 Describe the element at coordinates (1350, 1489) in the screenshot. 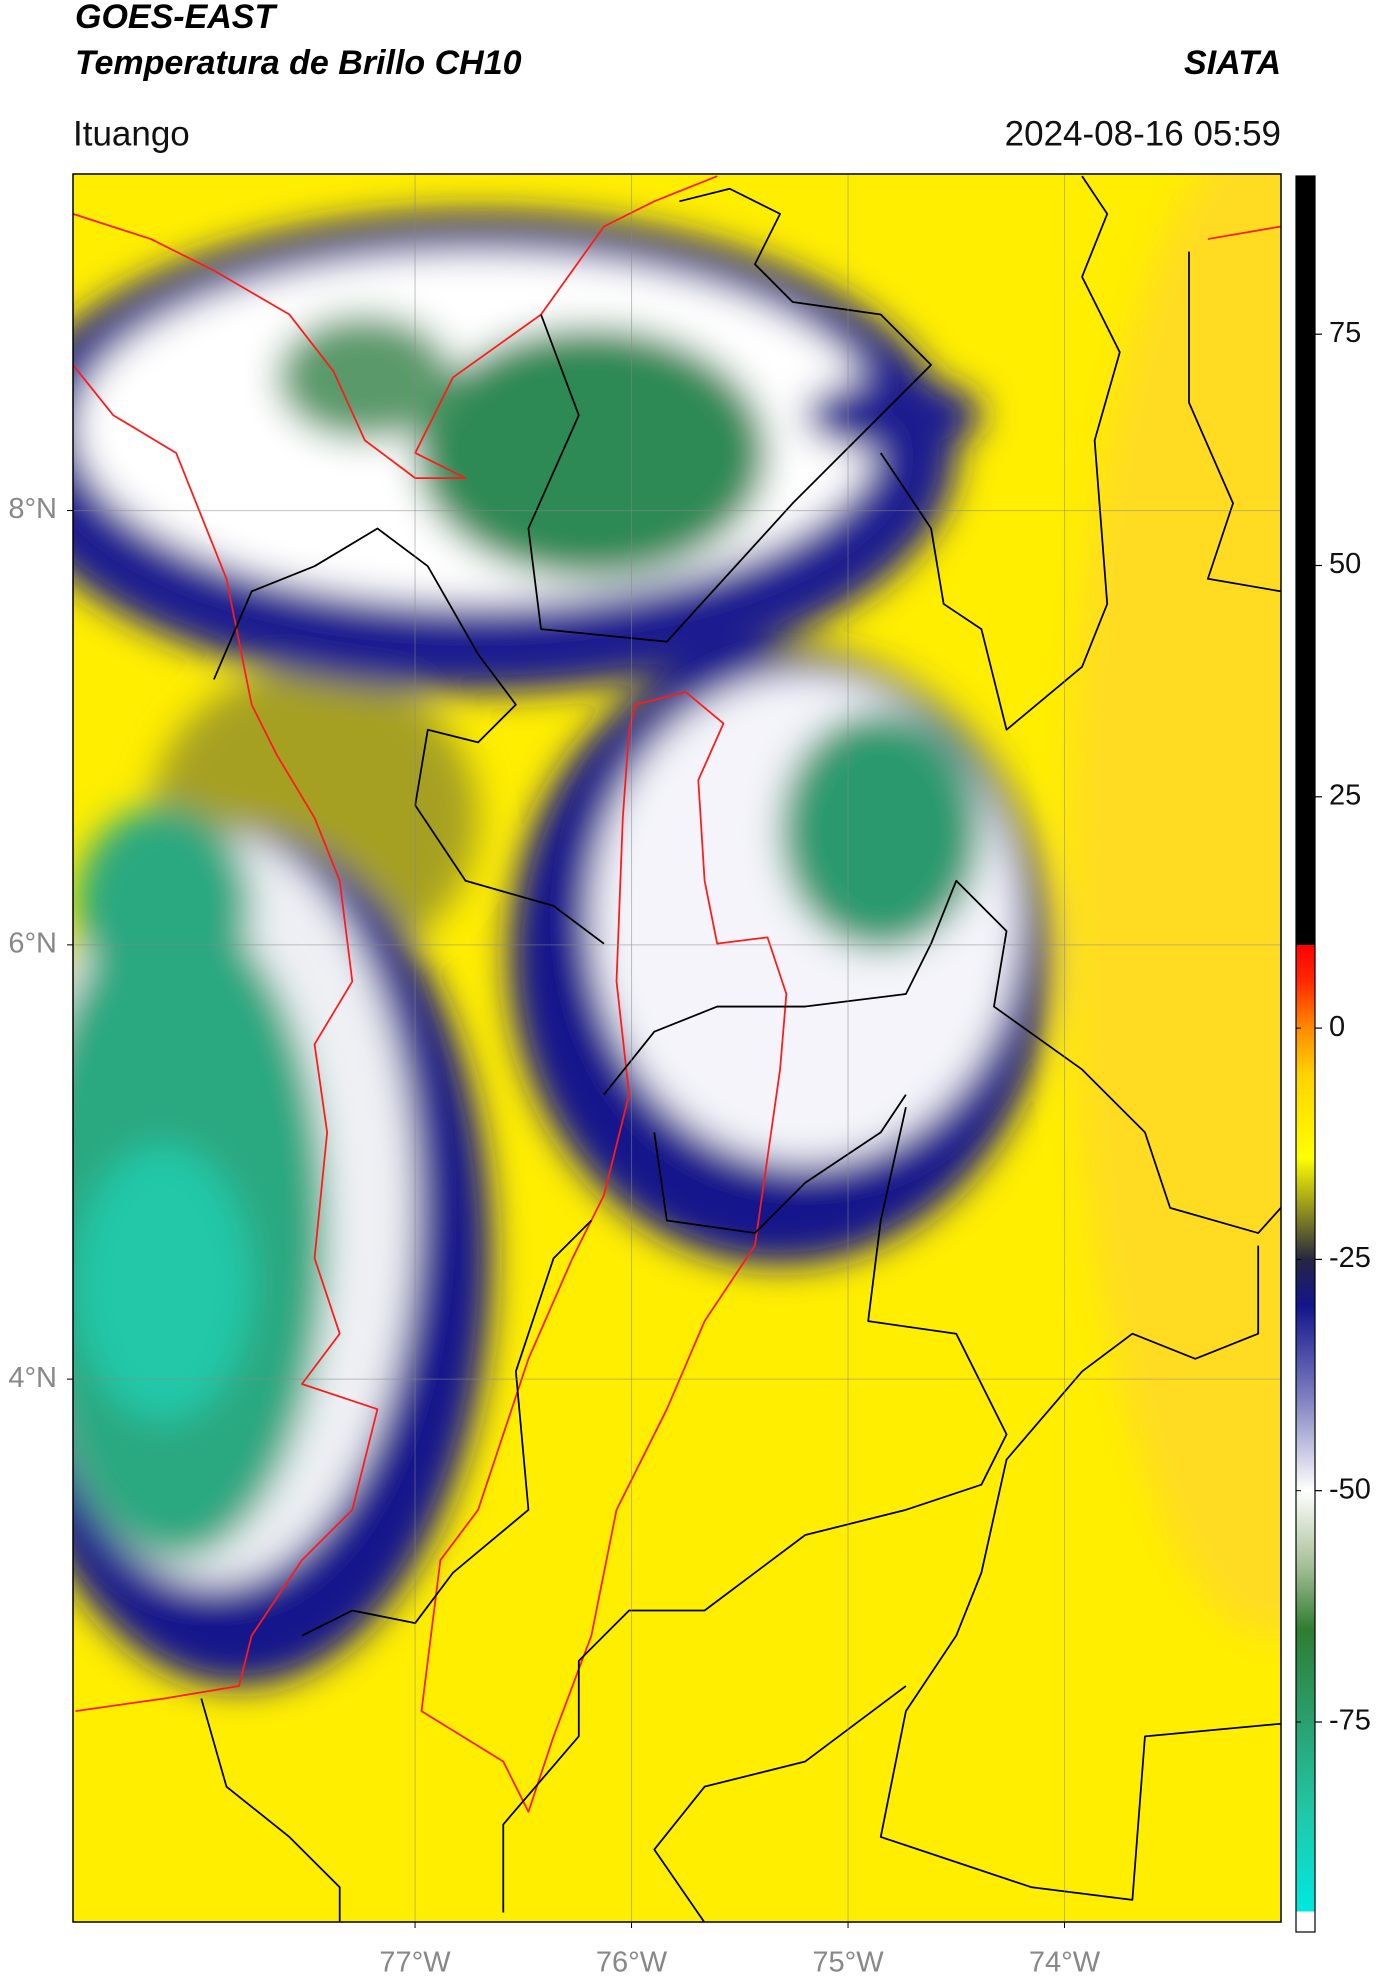

I see `colorbar-tick-label: -50` at that location.